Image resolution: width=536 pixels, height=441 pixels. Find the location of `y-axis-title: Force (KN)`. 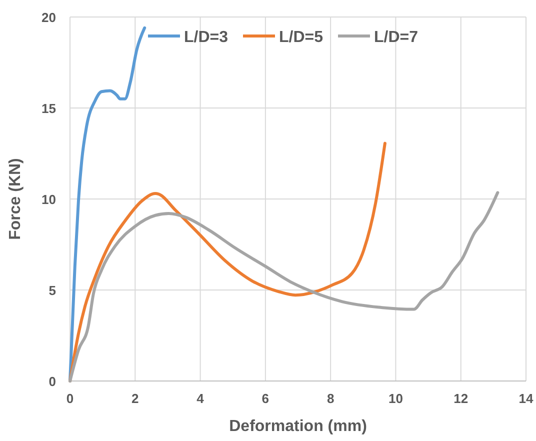

y-axis-title: Force (KN) is located at coordinates (15, 199).